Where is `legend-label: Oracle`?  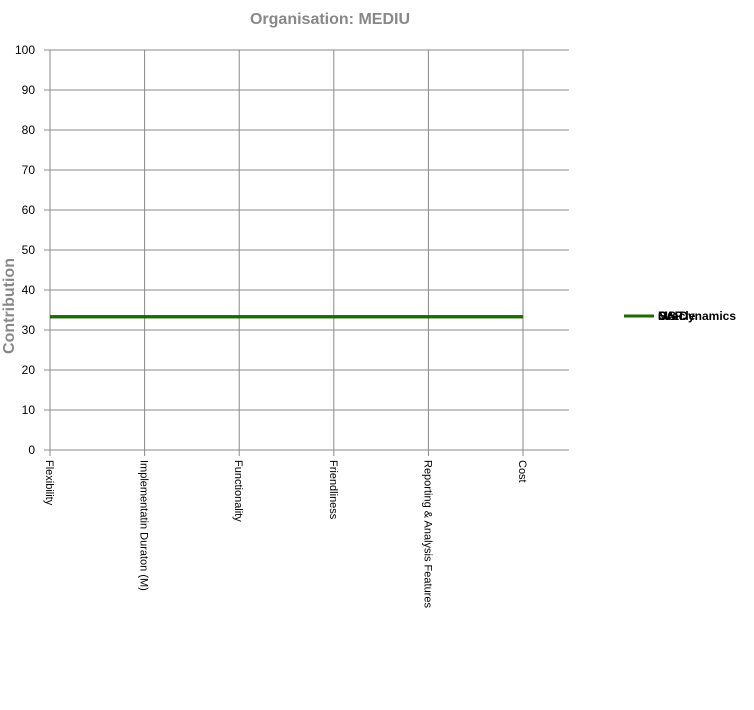 legend-label: Oracle is located at coordinates (677, 316).